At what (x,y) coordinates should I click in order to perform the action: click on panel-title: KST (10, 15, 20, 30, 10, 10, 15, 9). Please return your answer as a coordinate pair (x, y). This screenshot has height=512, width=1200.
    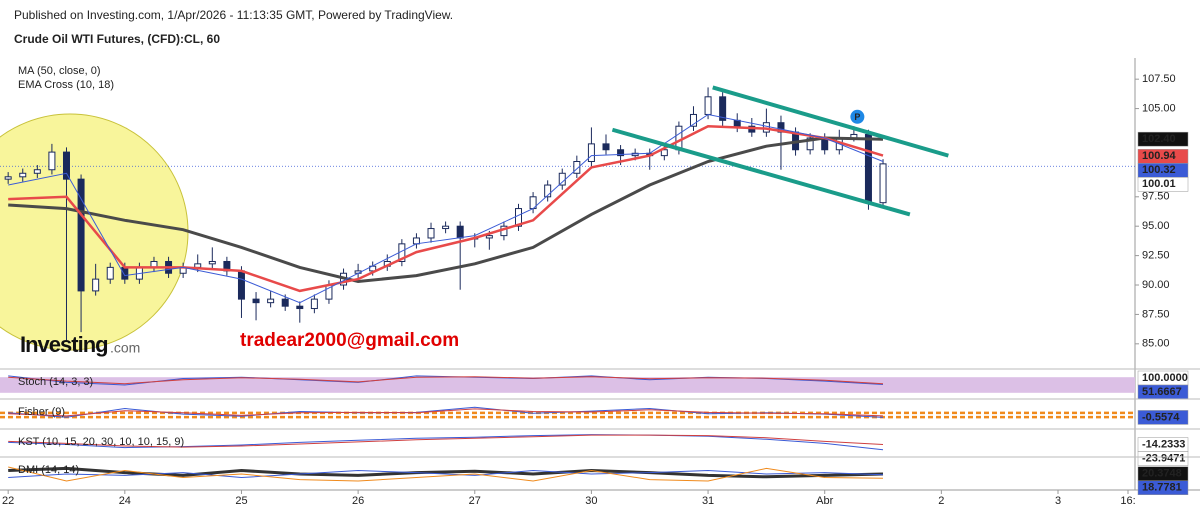
    Looking at the image, I should click on (101, 442).